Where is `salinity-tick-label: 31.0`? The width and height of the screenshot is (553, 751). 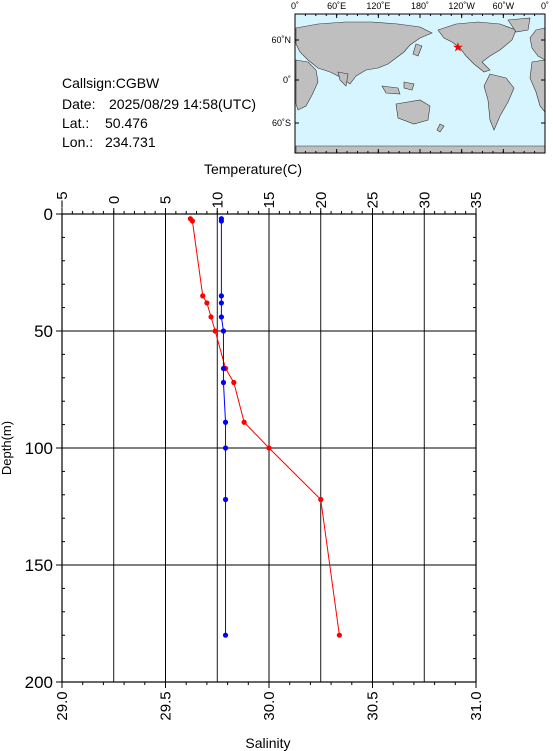
salinity-tick-label: 31.0 is located at coordinates (476, 705).